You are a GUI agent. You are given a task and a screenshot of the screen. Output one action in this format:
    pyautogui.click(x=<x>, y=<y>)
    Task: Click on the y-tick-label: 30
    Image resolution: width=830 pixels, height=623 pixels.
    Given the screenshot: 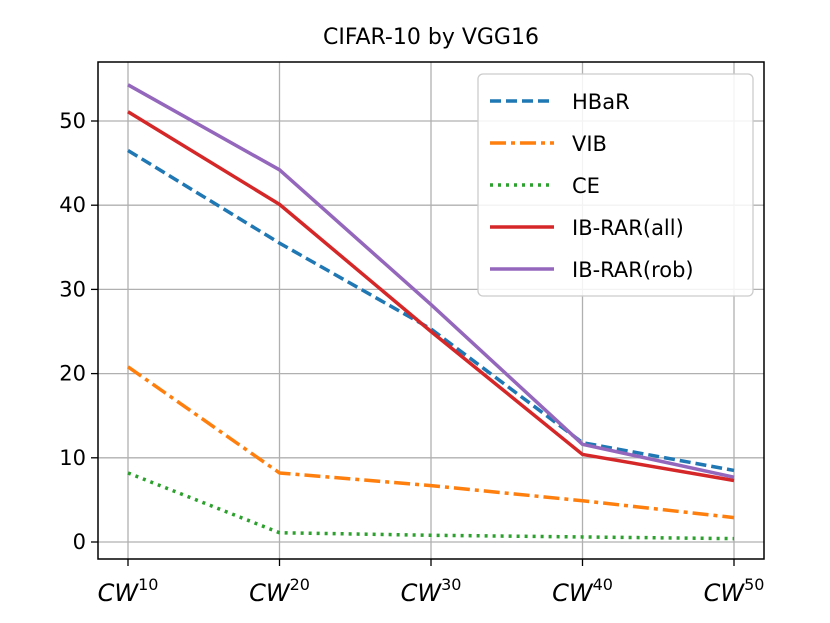 What is the action you would take?
    pyautogui.click(x=72, y=289)
    